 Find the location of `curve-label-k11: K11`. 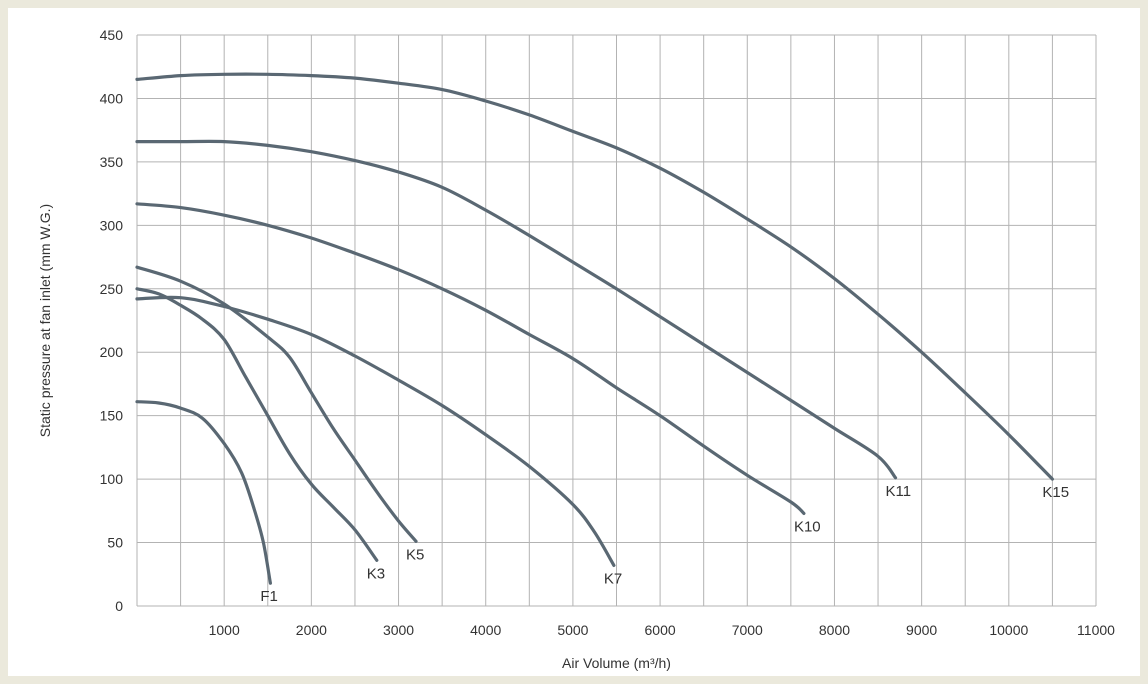

curve-label-k11: K11 is located at coordinates (898, 491).